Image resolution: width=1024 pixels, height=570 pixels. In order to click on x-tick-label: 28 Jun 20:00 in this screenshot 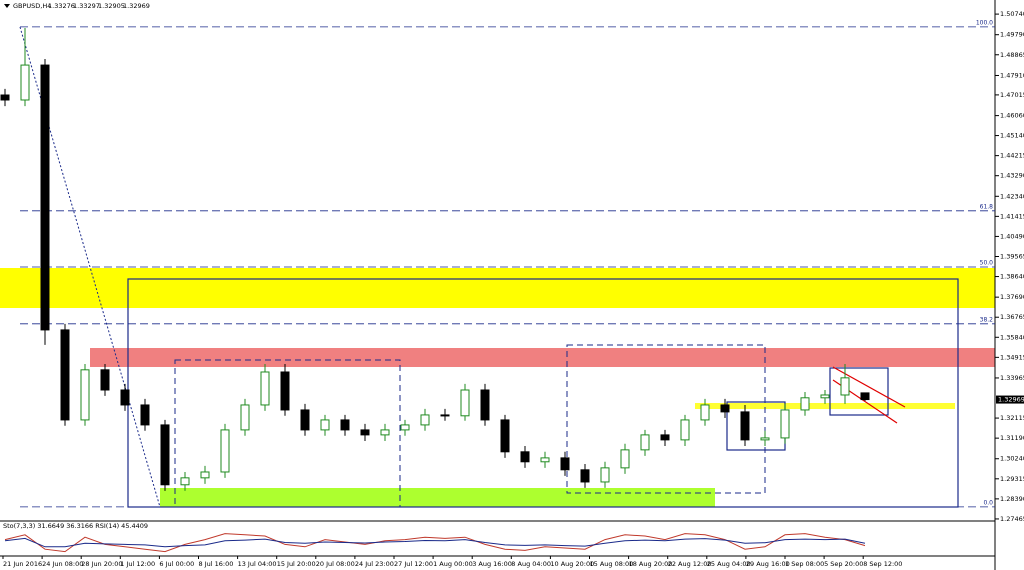, I will do `click(101, 564)`.